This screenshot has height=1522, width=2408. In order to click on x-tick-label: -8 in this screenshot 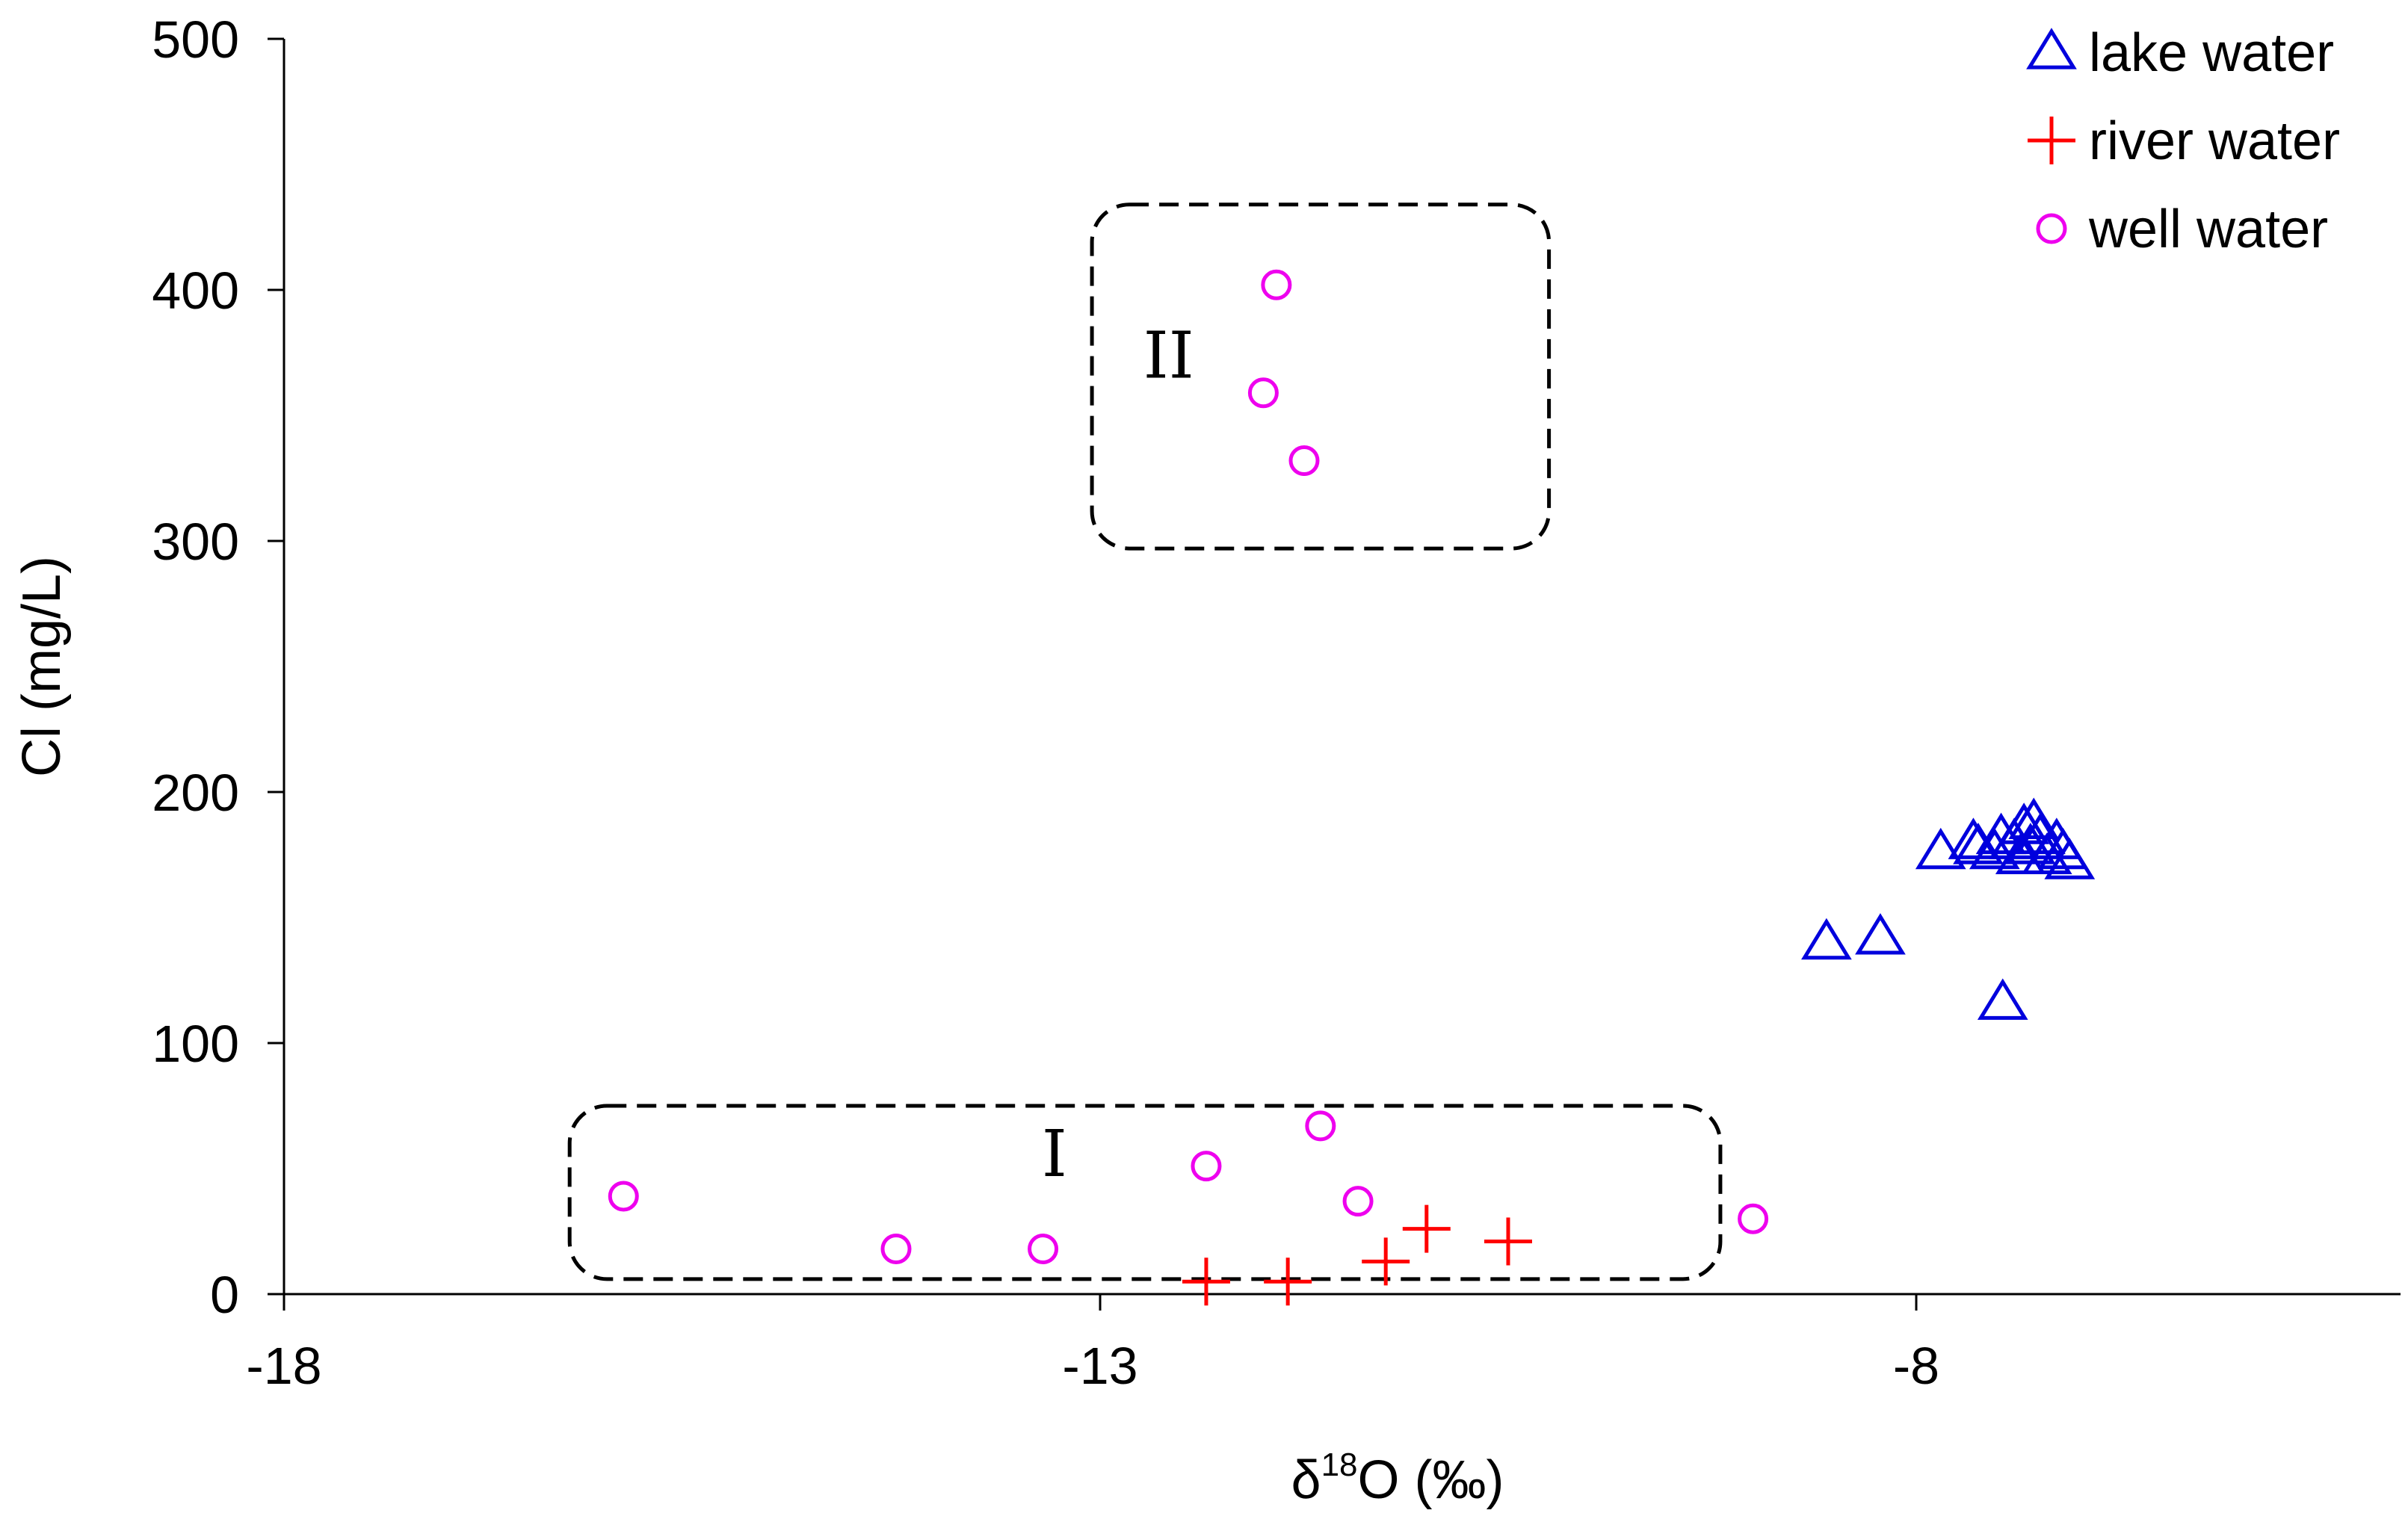, I will do `click(1916, 1366)`.